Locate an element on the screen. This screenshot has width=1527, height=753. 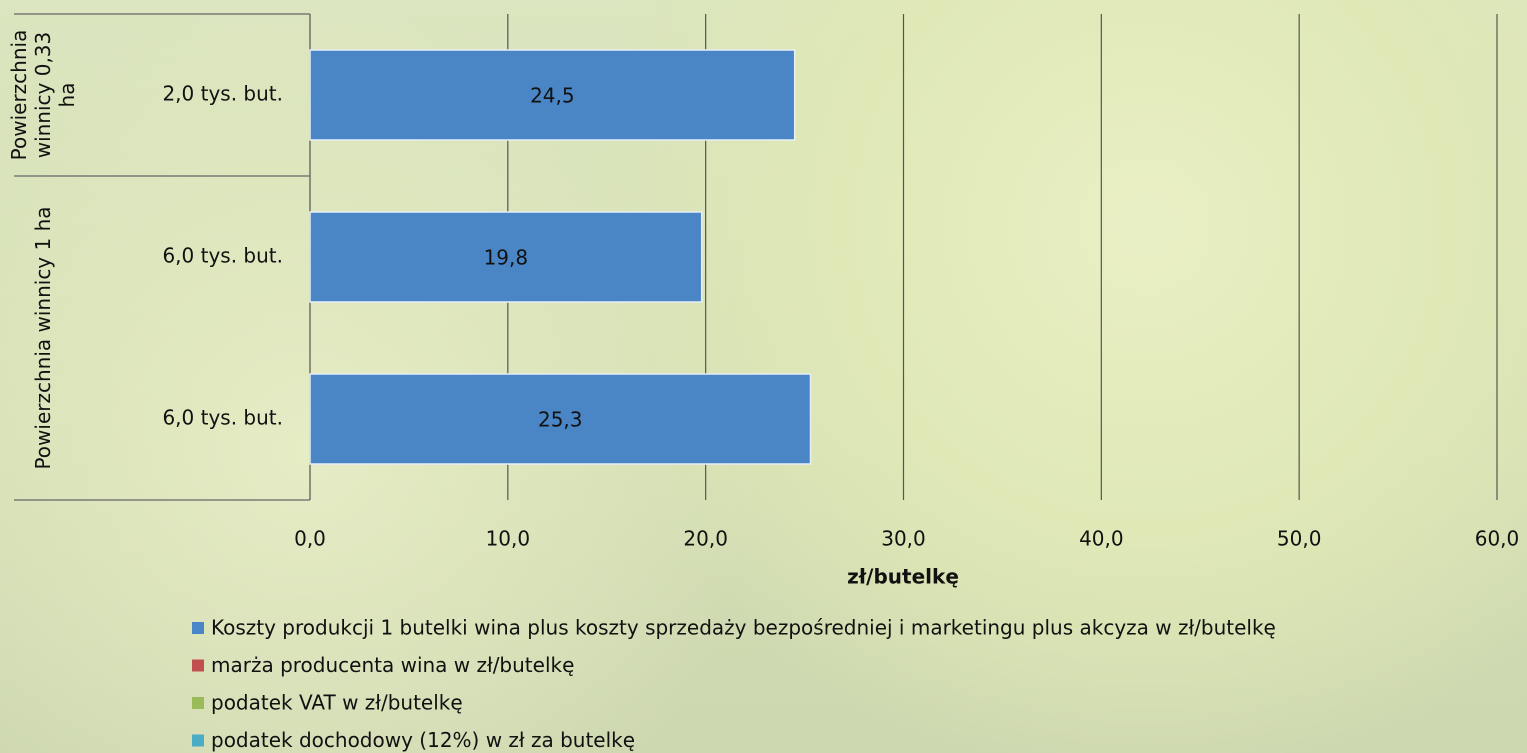
x-tick-label: 60,0 is located at coordinates (1497, 539).